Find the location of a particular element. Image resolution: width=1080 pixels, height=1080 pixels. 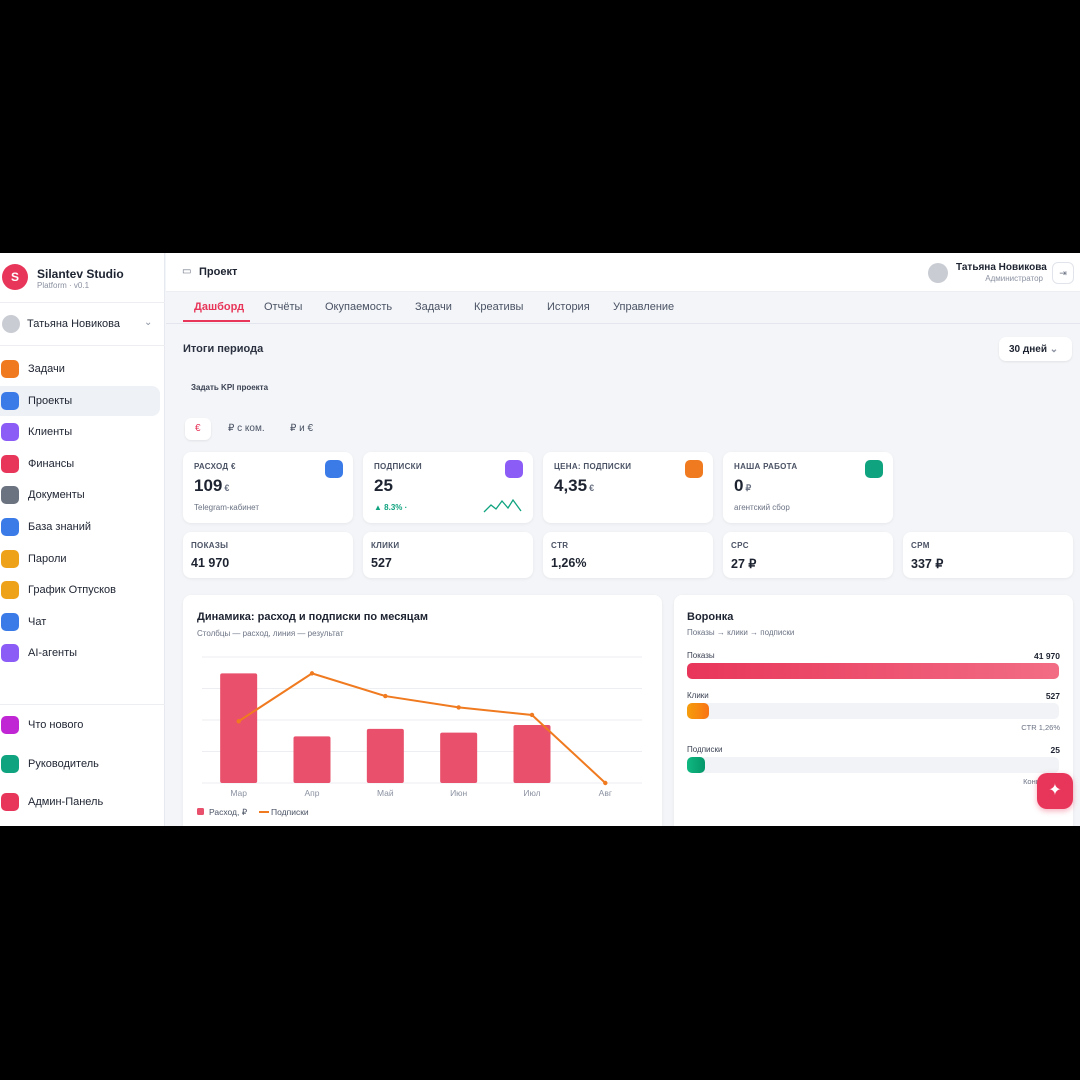

sparkline is located at coordinates (502, 505).